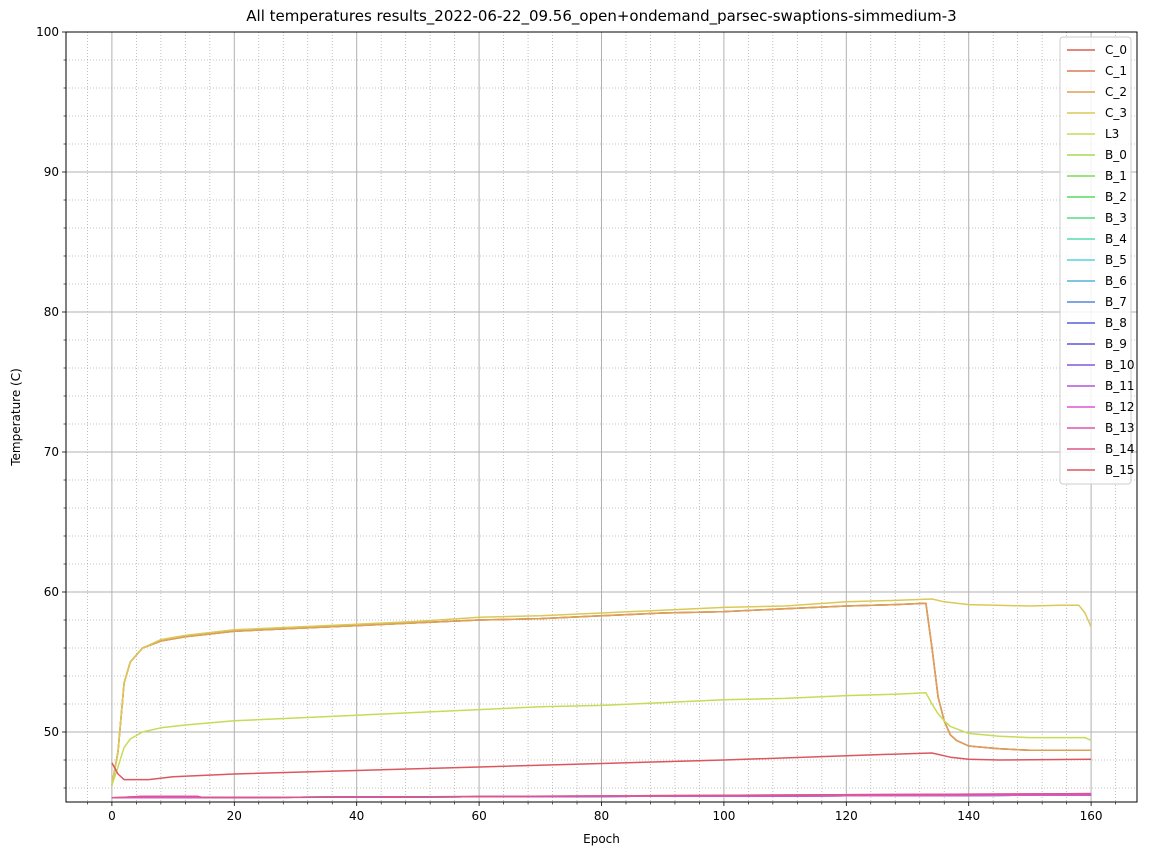 This screenshot has width=1160, height=855. Describe the element at coordinates (1116, 218) in the screenshot. I see `legend-label-b_3: B_3` at that location.